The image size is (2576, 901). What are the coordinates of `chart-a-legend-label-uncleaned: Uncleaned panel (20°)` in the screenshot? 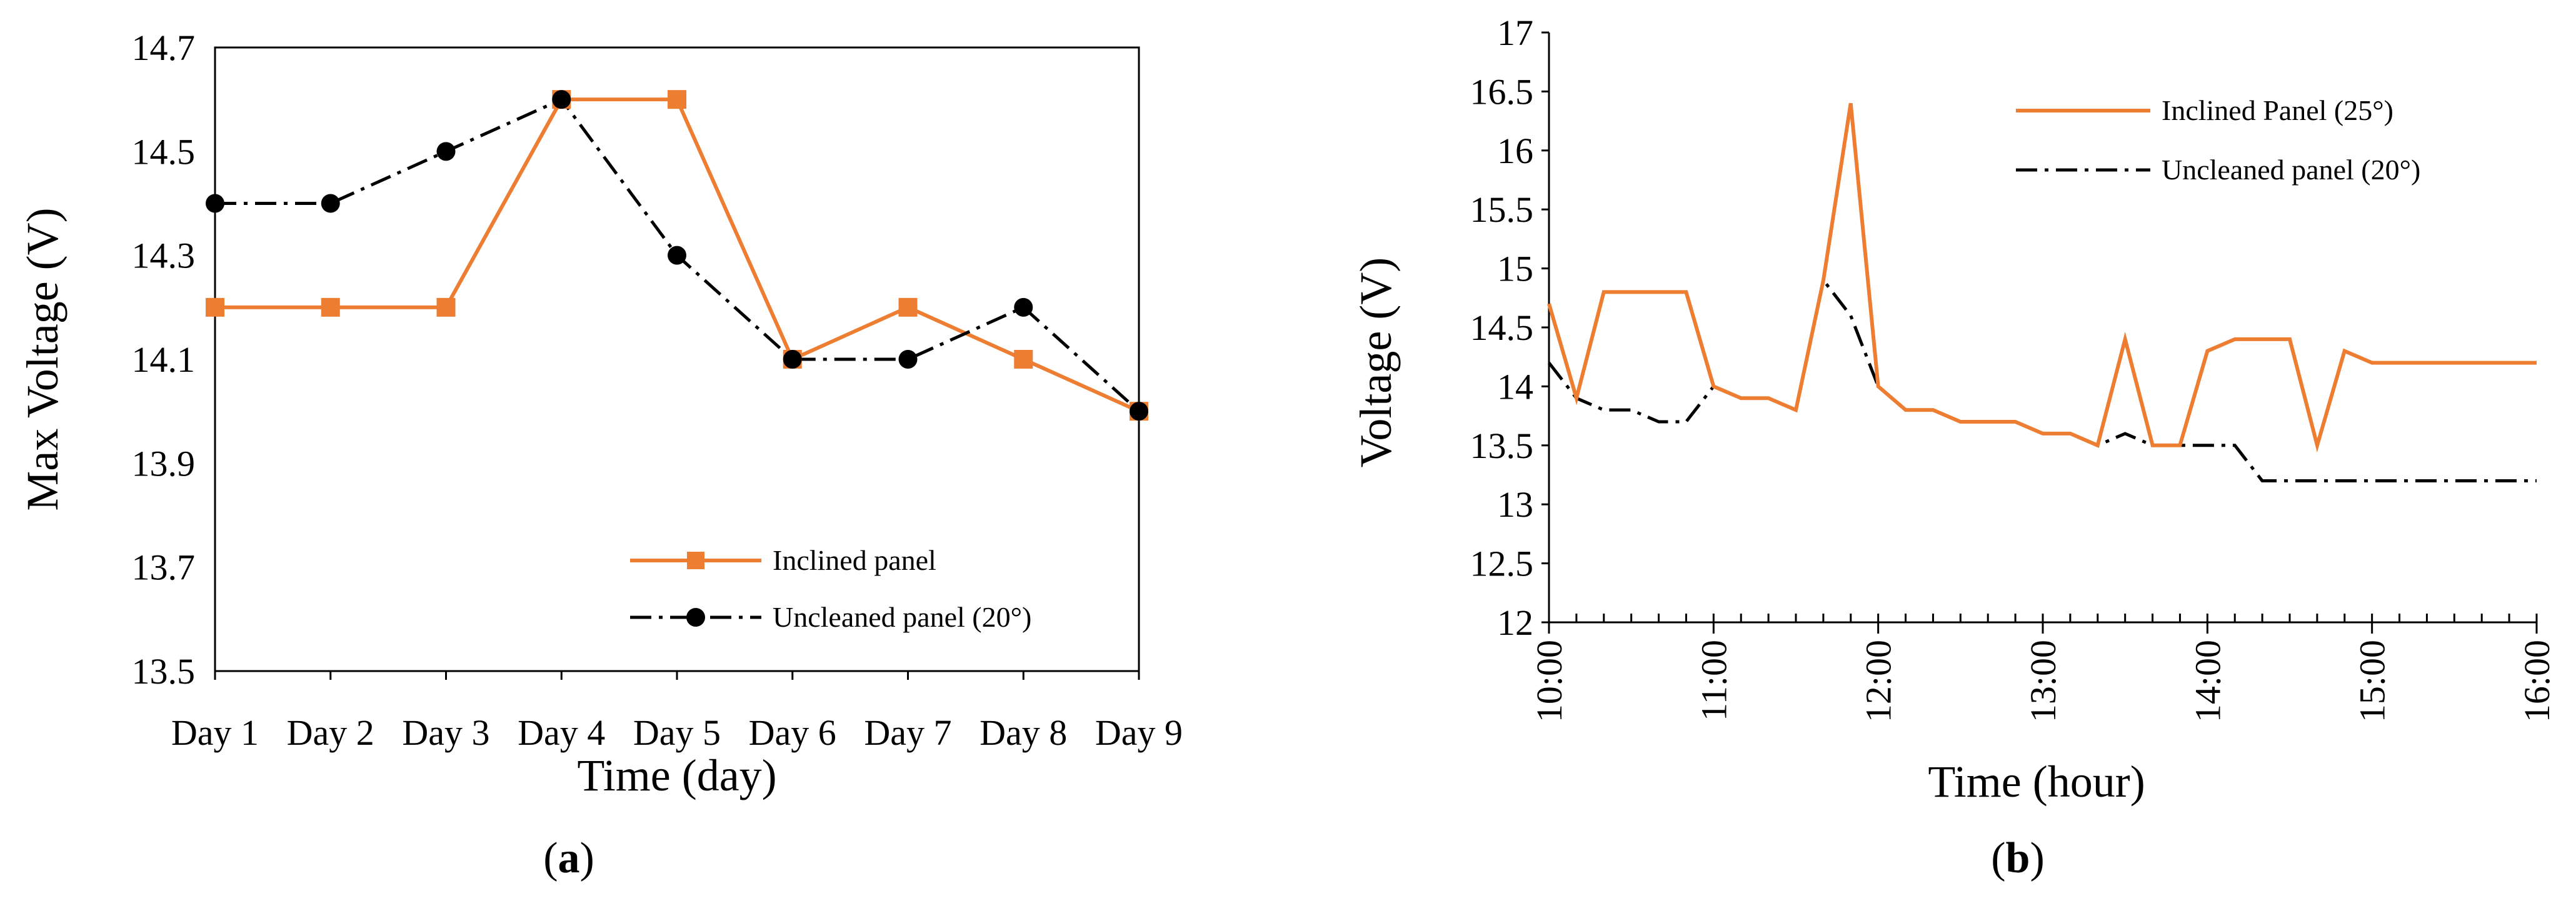 It's located at (902, 617).